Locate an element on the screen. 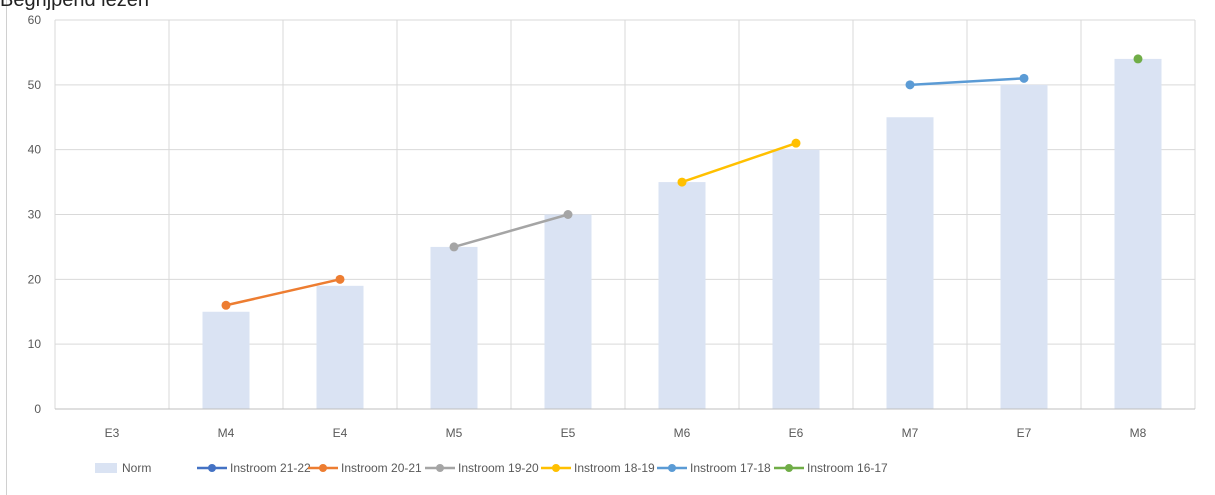  x-tick-label-E3: E3 is located at coordinates (112, 433).